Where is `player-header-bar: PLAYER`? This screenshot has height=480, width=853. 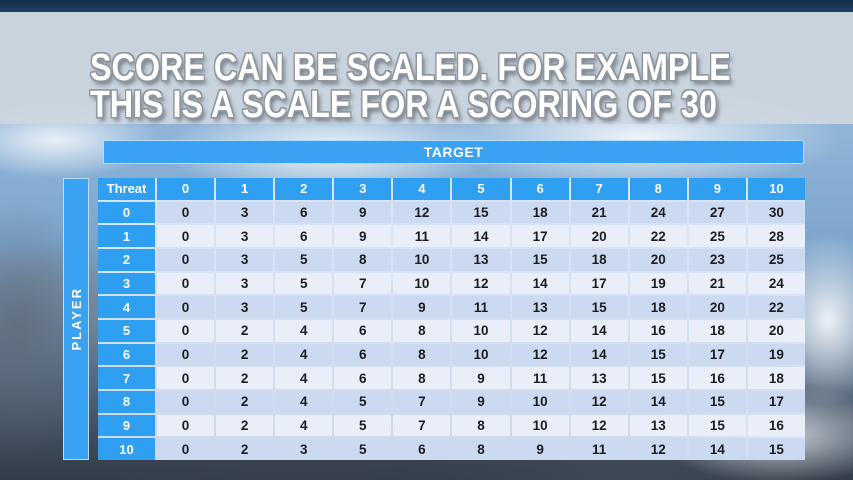
player-header-bar: PLAYER is located at coordinates (76, 319).